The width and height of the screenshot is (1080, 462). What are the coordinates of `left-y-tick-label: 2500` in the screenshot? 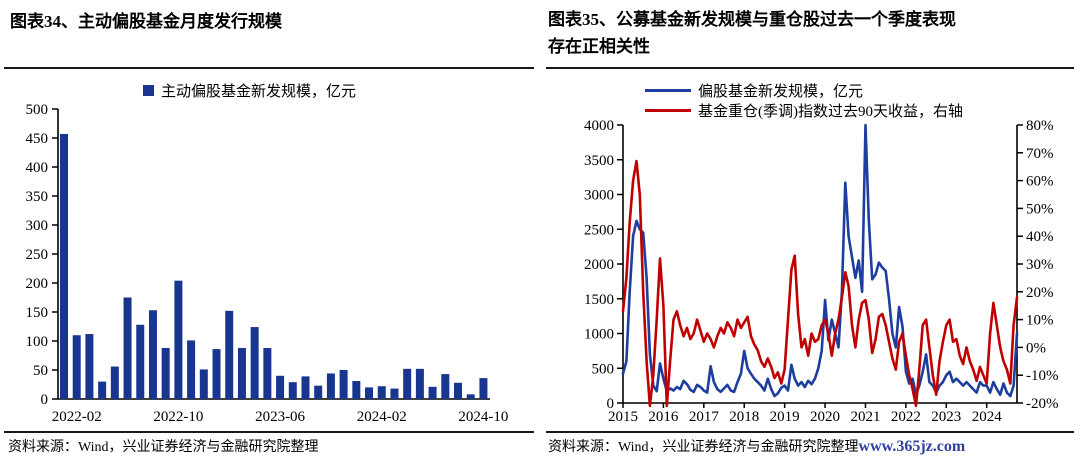 It's located at (599, 230).